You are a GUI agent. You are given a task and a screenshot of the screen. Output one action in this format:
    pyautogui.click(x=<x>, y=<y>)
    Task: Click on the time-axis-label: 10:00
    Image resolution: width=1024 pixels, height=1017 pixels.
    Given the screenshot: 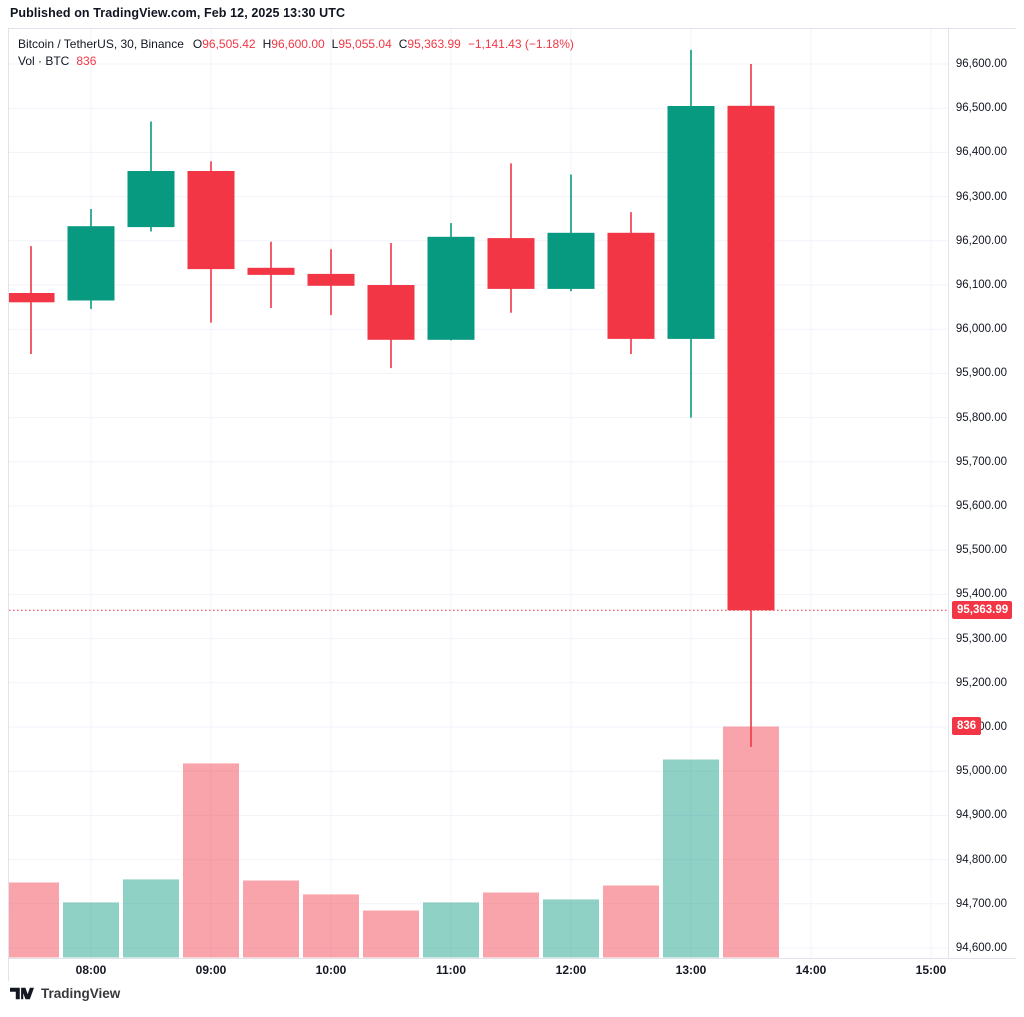 What is the action you would take?
    pyautogui.click(x=331, y=970)
    